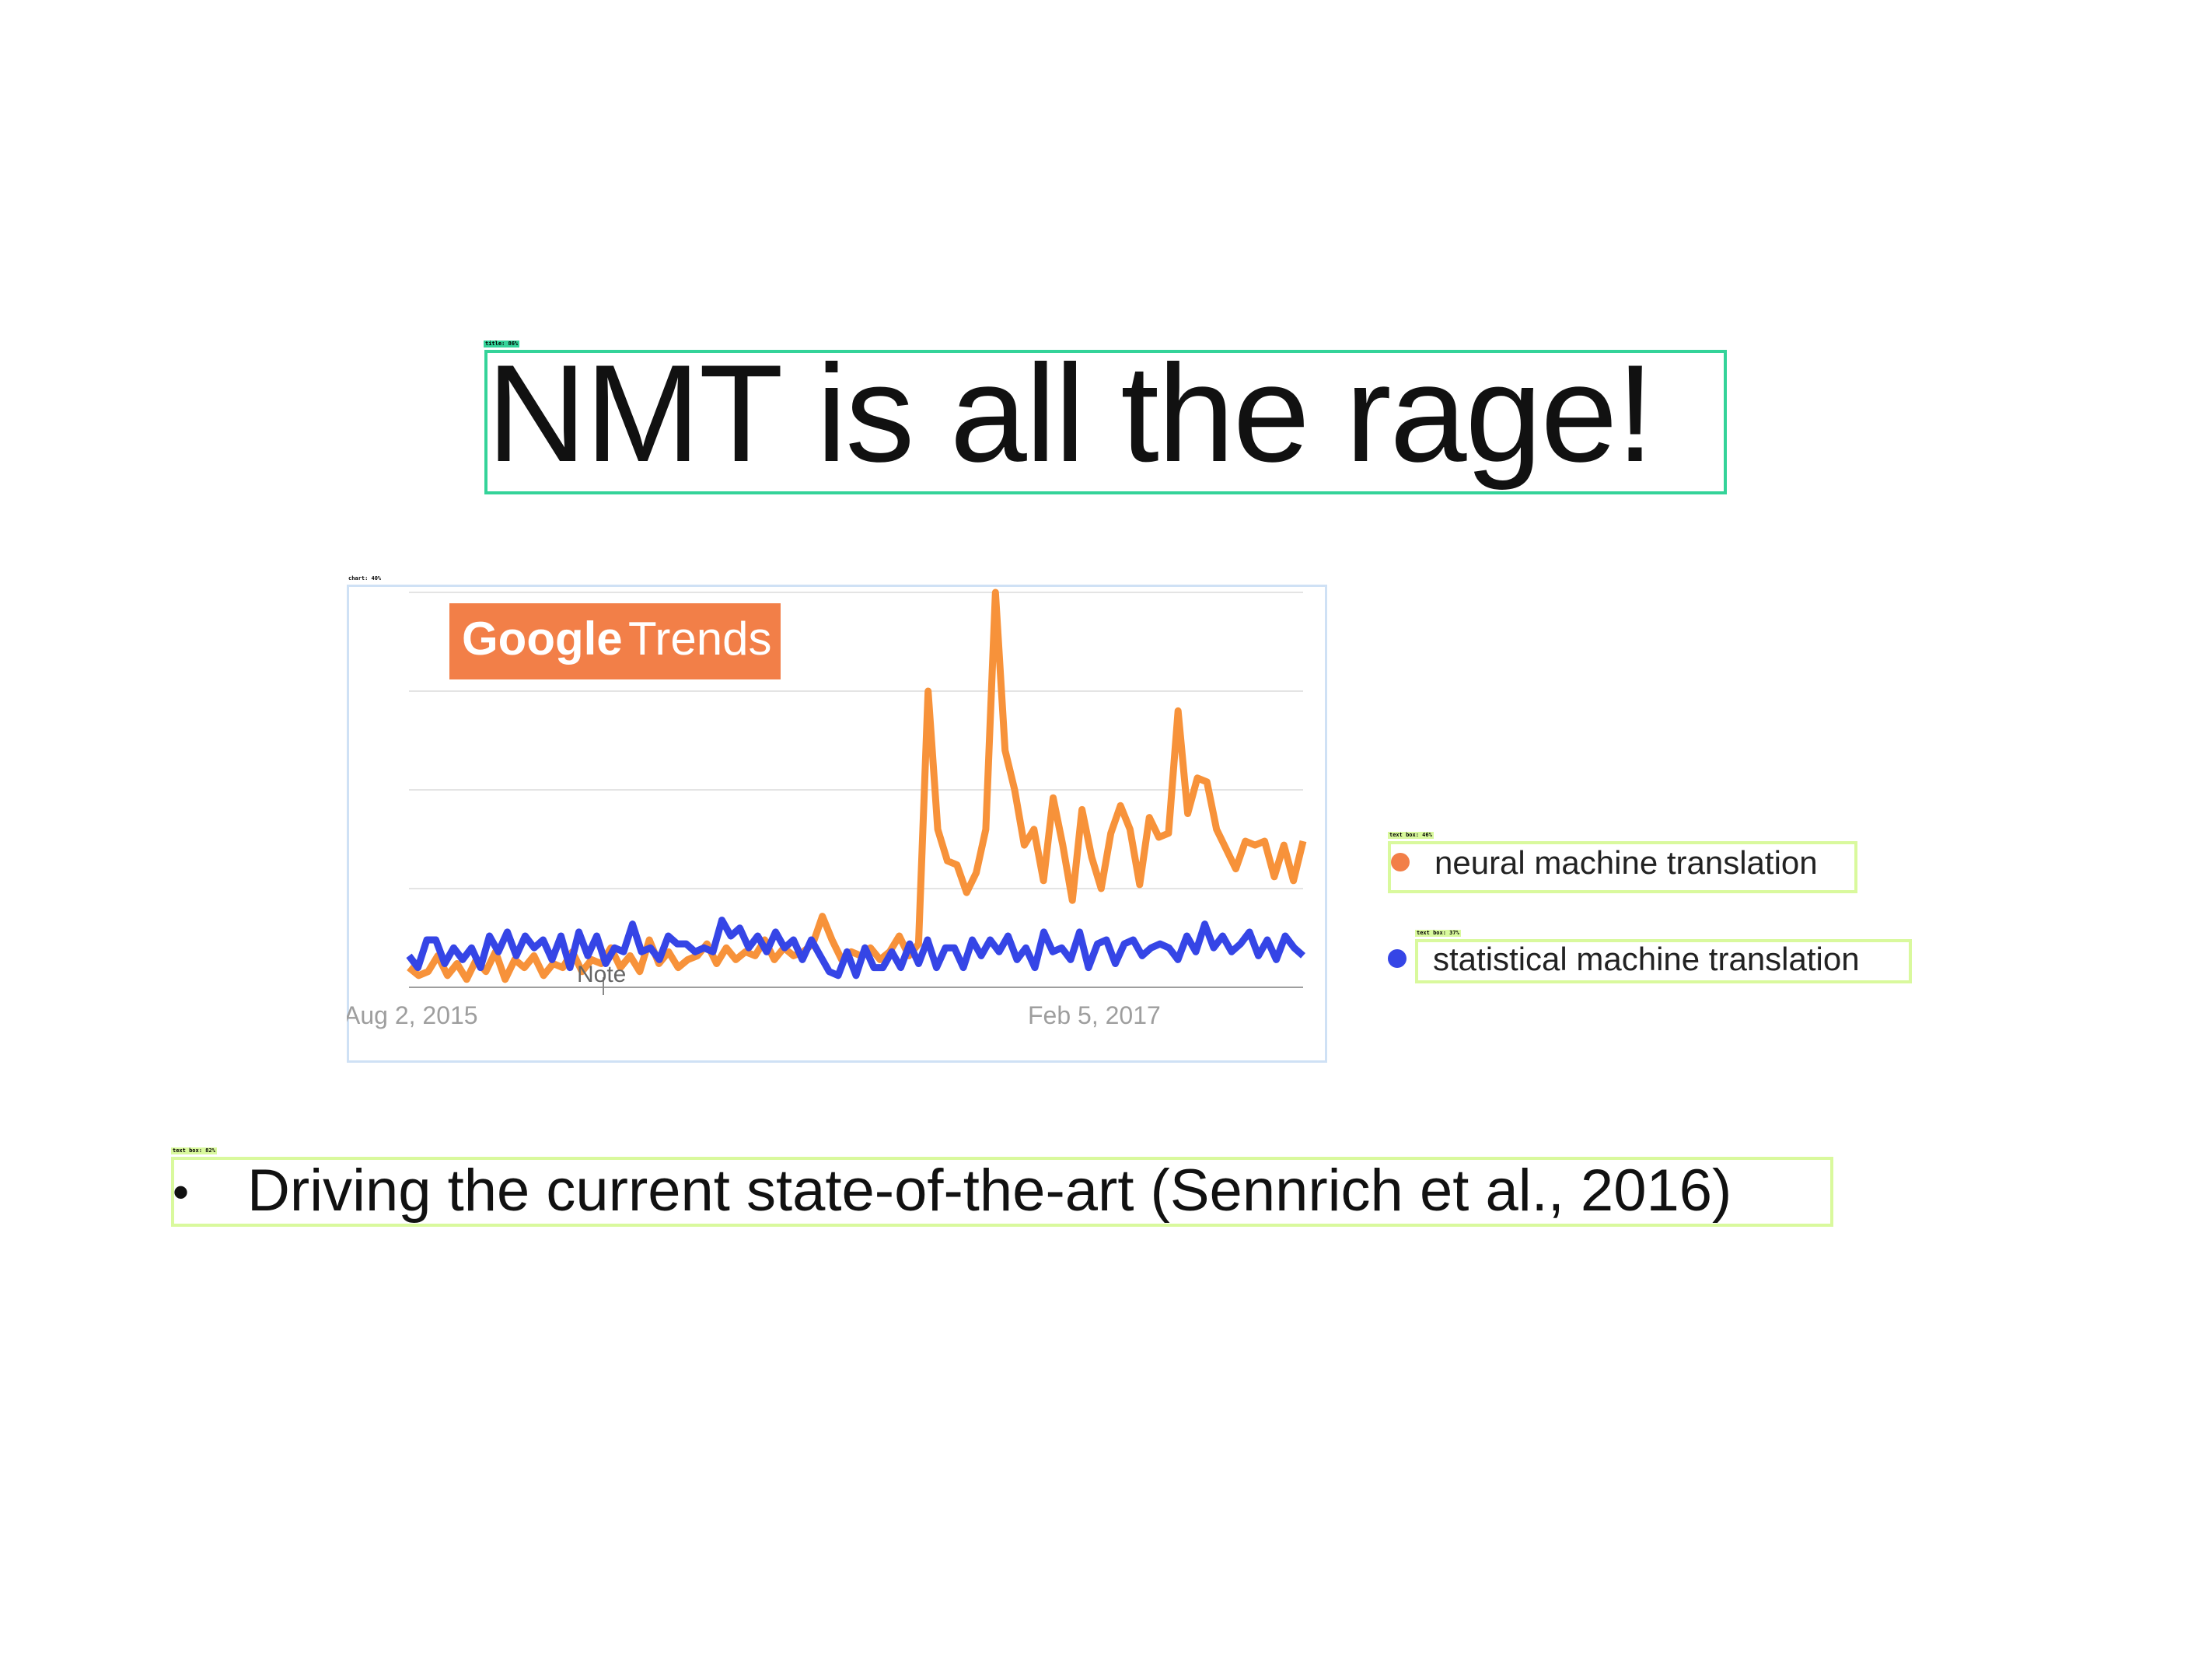  Describe the element at coordinates (1411, 836) in the screenshot. I see `legend-nmt-detection-tag: text box: 46%` at that location.